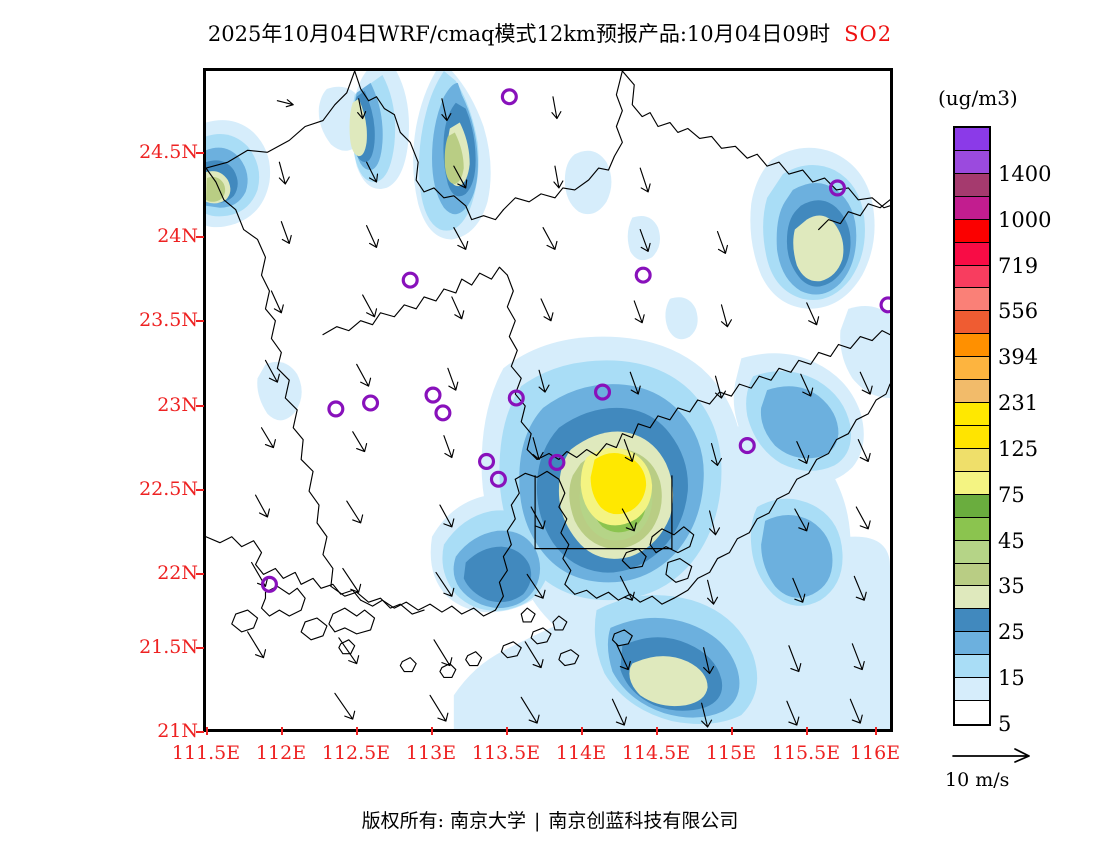  What do you see at coordinates (444, 821) in the screenshot?
I see `footer-owner: 版权所有: 南京大学` at bounding box center [444, 821].